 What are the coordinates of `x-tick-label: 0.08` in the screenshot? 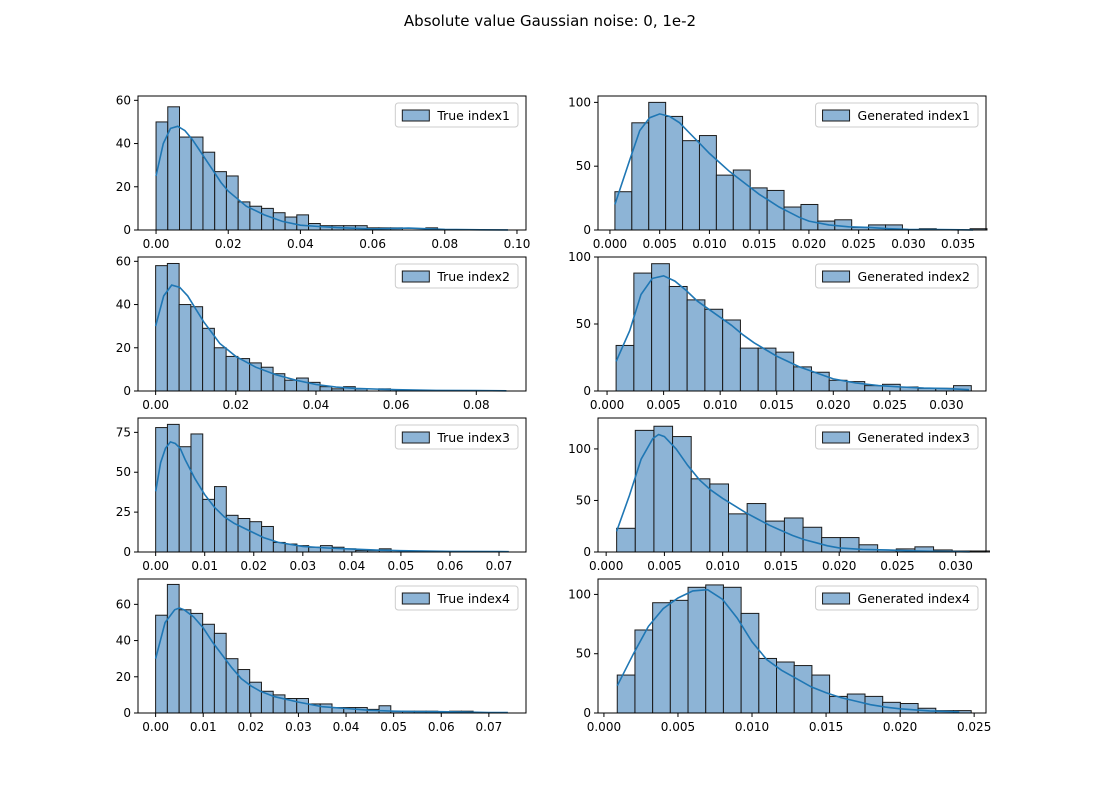 It's located at (444, 244).